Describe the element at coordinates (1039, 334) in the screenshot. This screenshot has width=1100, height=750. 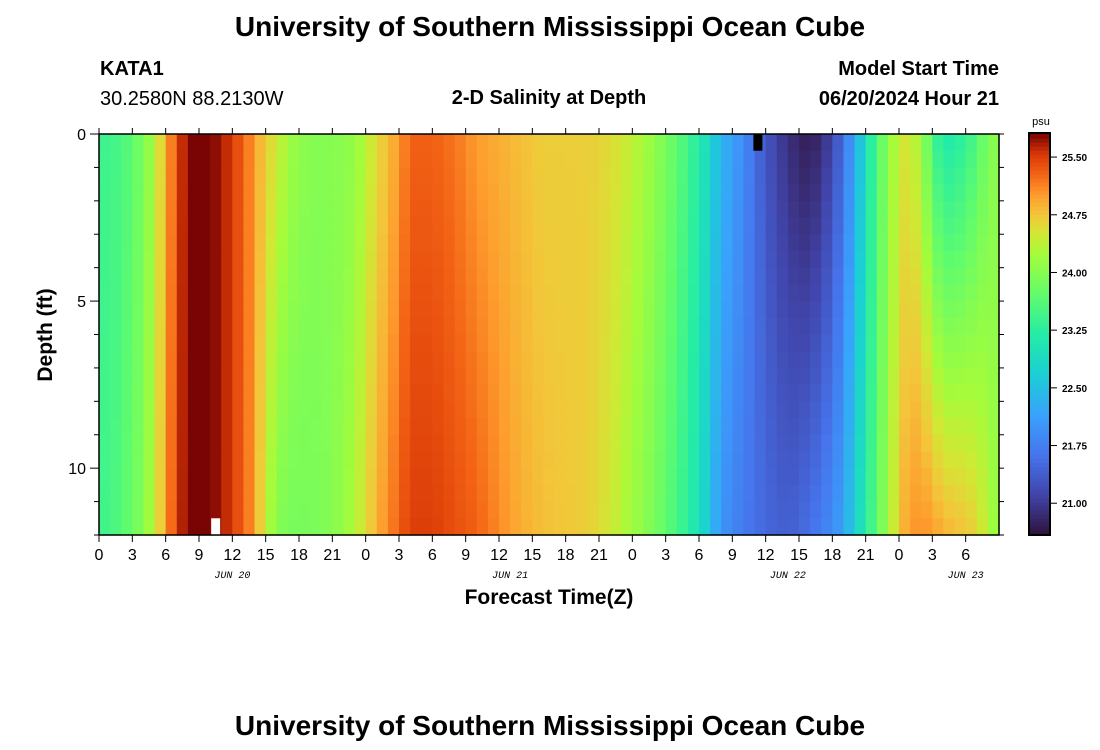
I see `colorbar` at that location.